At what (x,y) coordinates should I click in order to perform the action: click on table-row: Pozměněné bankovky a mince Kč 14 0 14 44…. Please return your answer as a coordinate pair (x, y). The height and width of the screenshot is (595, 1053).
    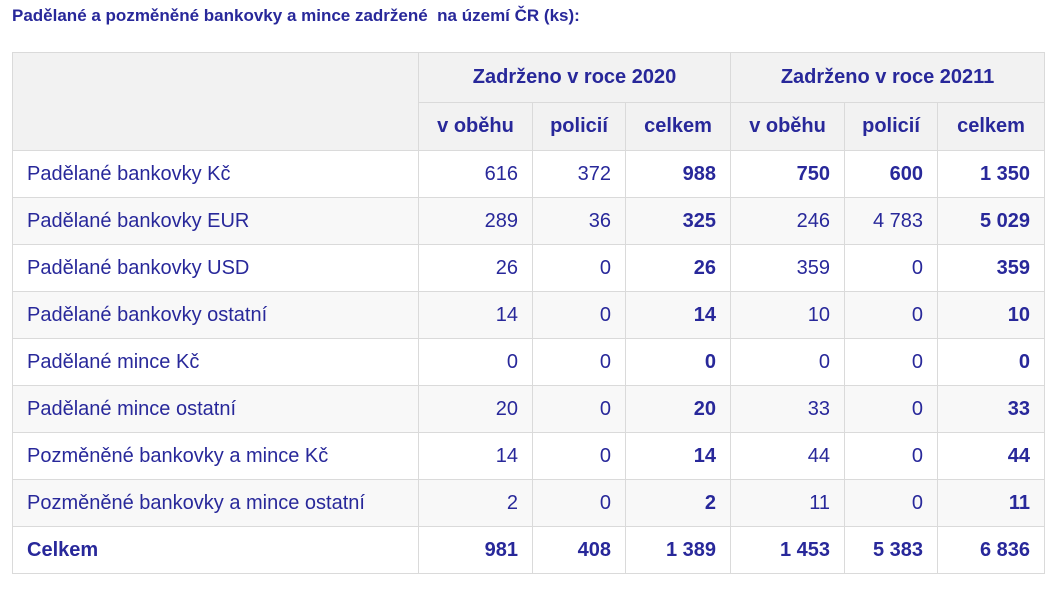
    Looking at the image, I should click on (529, 456).